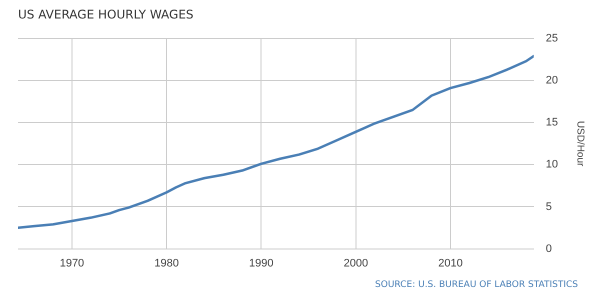 Image resolution: width=600 pixels, height=300 pixels. Describe the element at coordinates (552, 122) in the screenshot. I see `y-tick-label: 15` at that location.